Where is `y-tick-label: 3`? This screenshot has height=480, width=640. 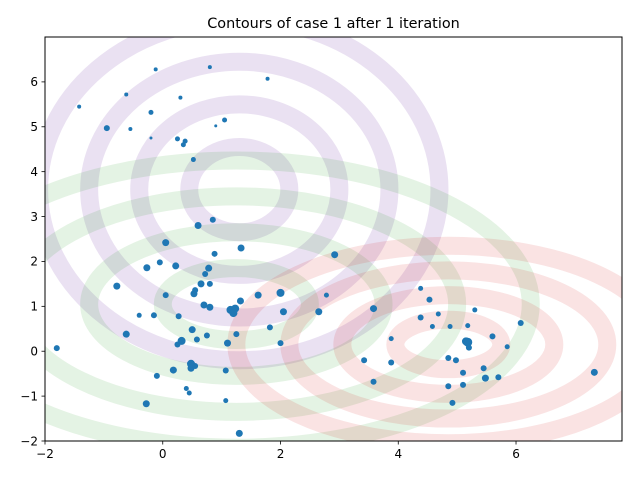 y-tick-label: 3 is located at coordinates (34, 217).